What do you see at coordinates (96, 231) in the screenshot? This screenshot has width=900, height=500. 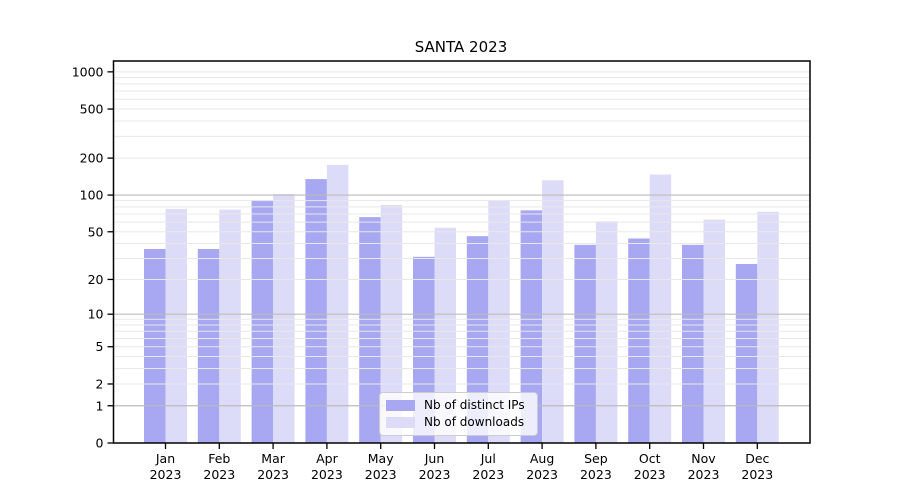 I see `y-tick-label: 50` at bounding box center [96, 231].